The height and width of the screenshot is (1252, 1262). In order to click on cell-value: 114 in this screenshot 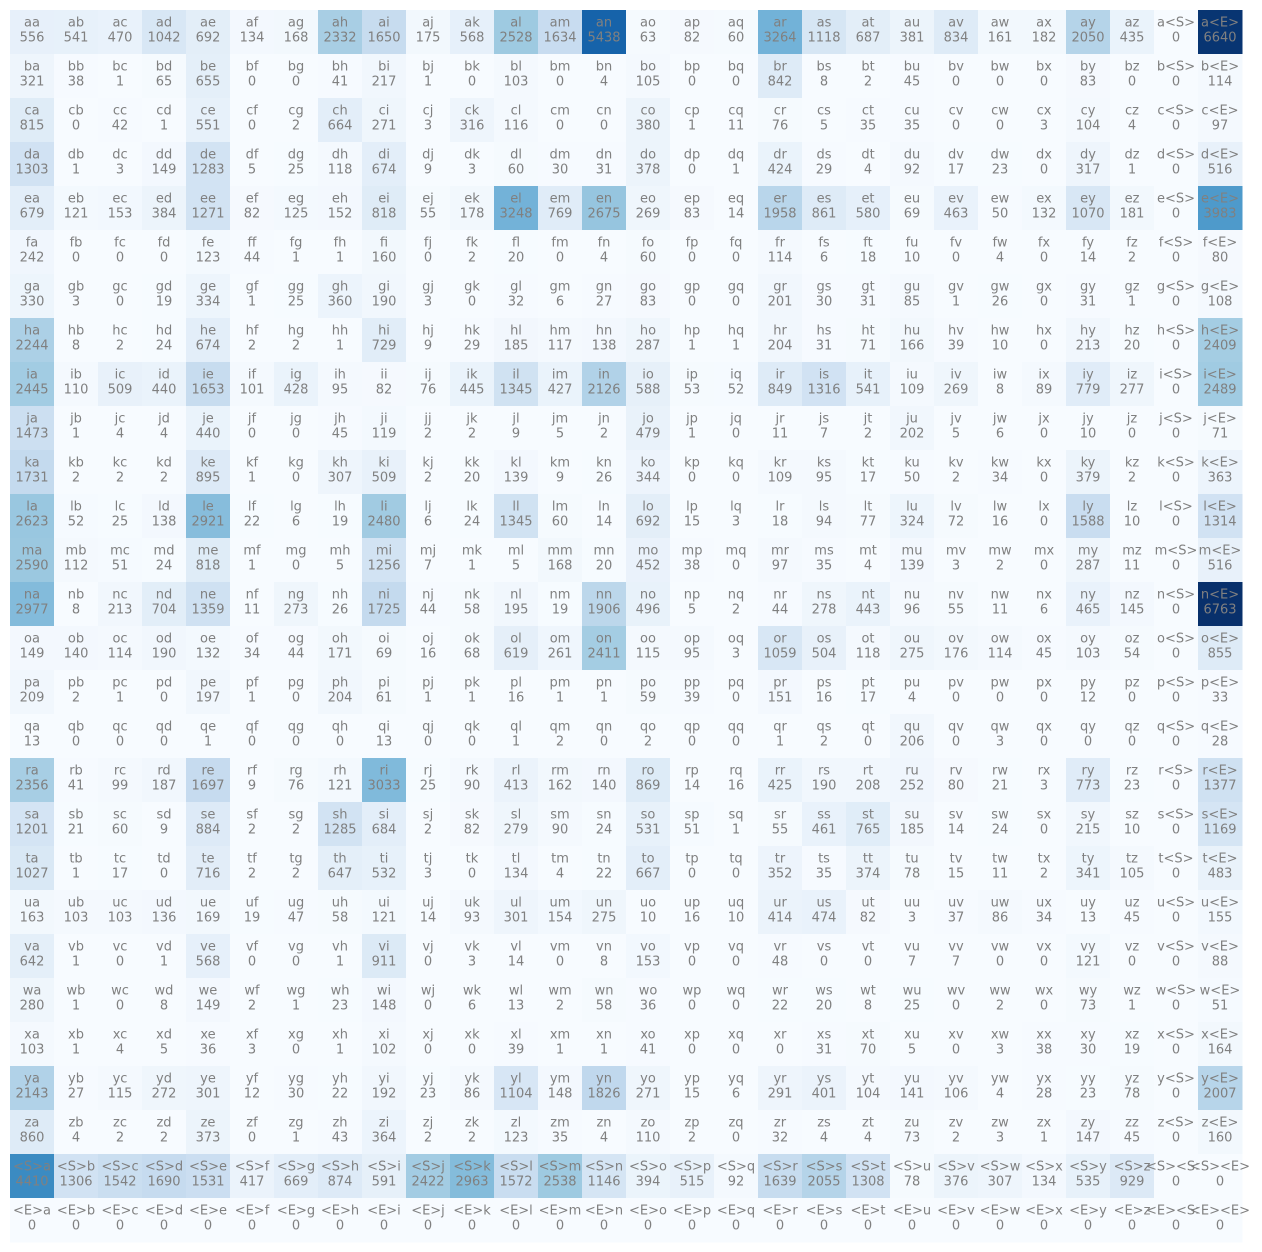, I will do `click(120, 654)`.